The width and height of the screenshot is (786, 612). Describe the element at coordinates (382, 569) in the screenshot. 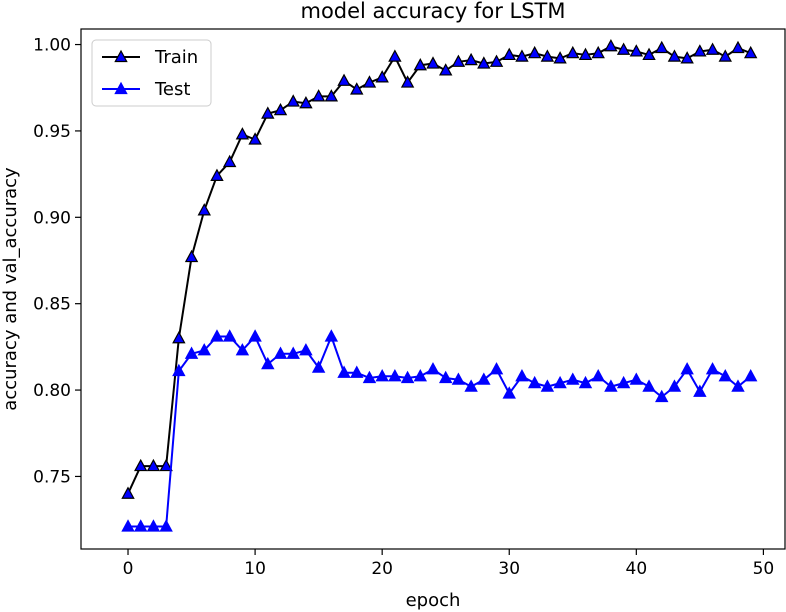

I see `x-tick-label: 20` at that location.